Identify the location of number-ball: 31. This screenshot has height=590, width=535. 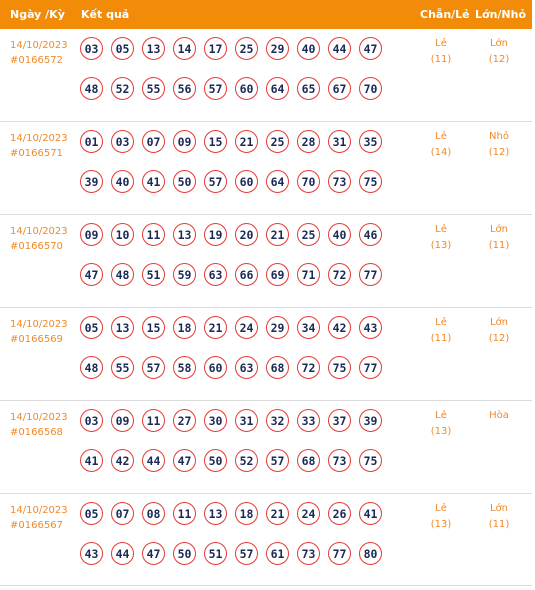
(246, 420).